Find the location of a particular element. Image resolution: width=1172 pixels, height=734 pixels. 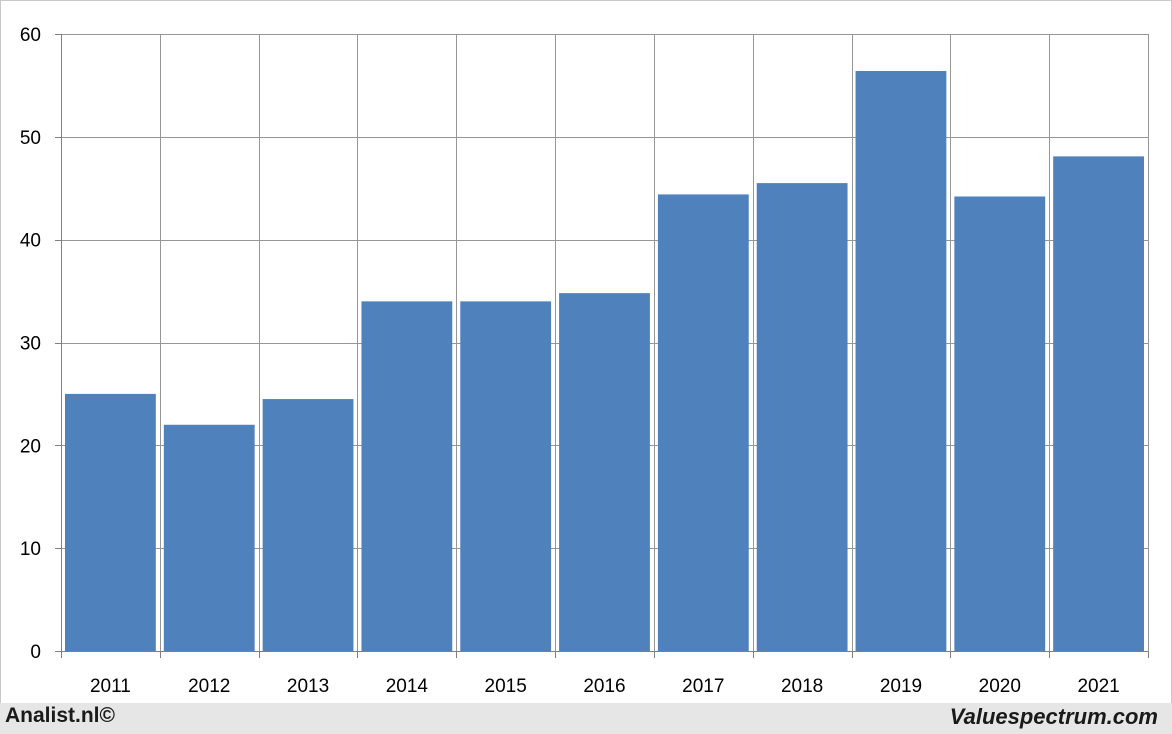

x-tick-label: 2020 is located at coordinates (1000, 686).